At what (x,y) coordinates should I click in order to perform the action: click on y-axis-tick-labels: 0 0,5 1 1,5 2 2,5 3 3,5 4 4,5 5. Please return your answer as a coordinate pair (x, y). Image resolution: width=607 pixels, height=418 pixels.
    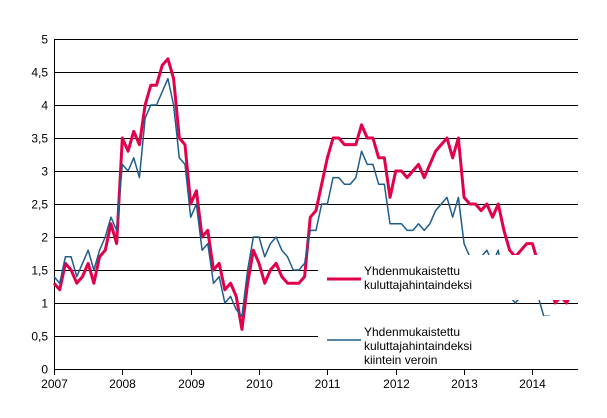
    Looking at the image, I should click on (39, 205).